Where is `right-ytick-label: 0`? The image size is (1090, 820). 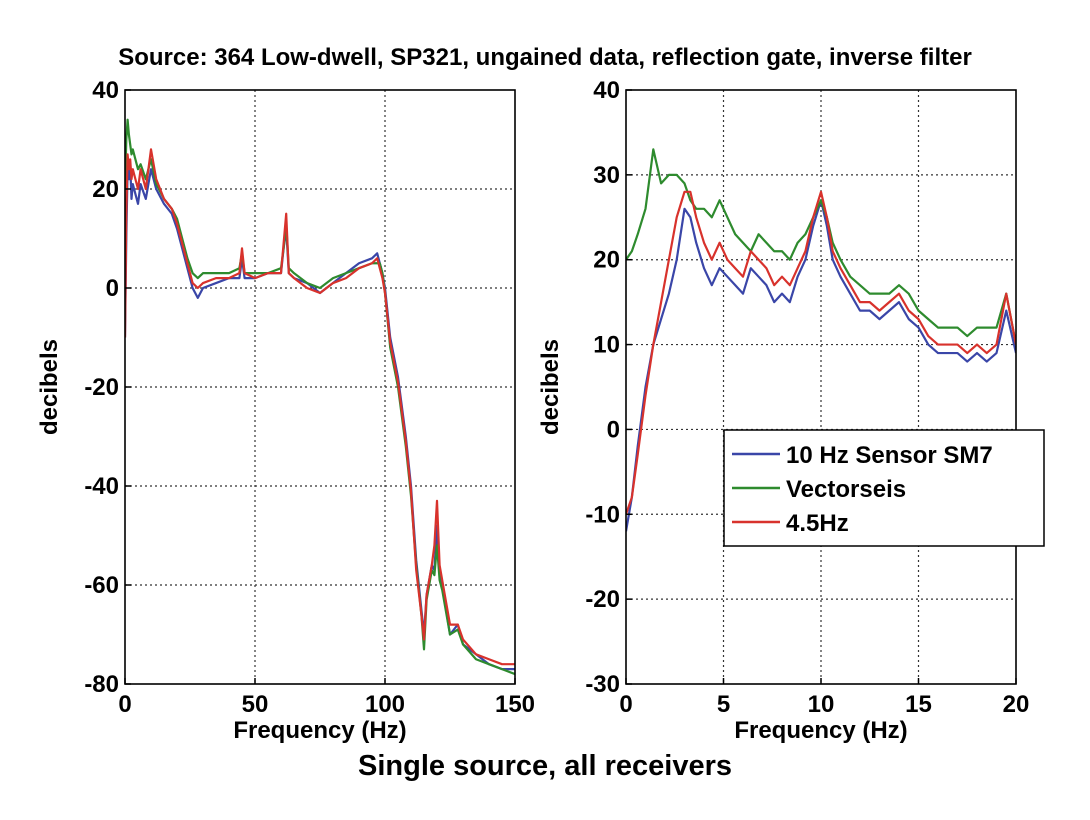
right-ytick-label: 0 is located at coordinates (613, 429).